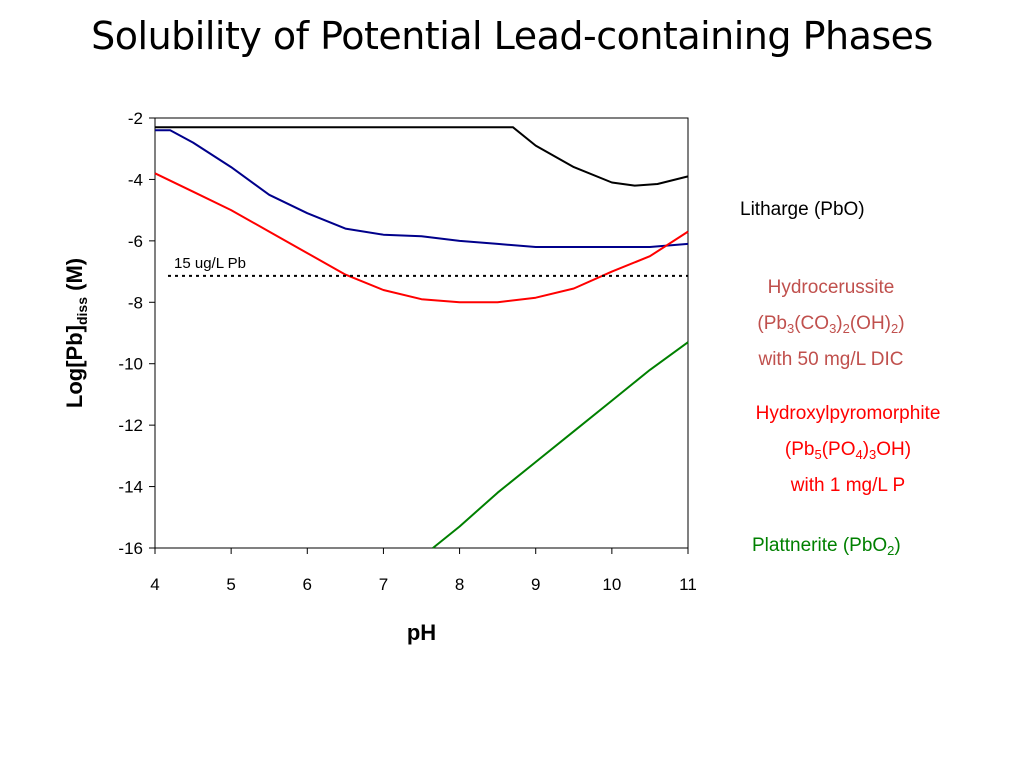  I want to click on legend-hydroxylpyromorphite-name: Hydroxylpyromorphite, so click(848, 413).